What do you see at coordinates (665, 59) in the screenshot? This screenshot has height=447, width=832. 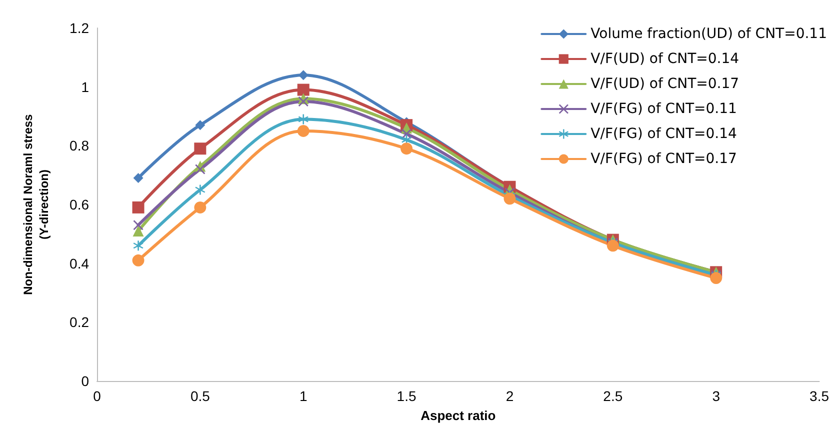 I see `legend-label: V/F(UD) of CNT=0.14` at bounding box center [665, 59].